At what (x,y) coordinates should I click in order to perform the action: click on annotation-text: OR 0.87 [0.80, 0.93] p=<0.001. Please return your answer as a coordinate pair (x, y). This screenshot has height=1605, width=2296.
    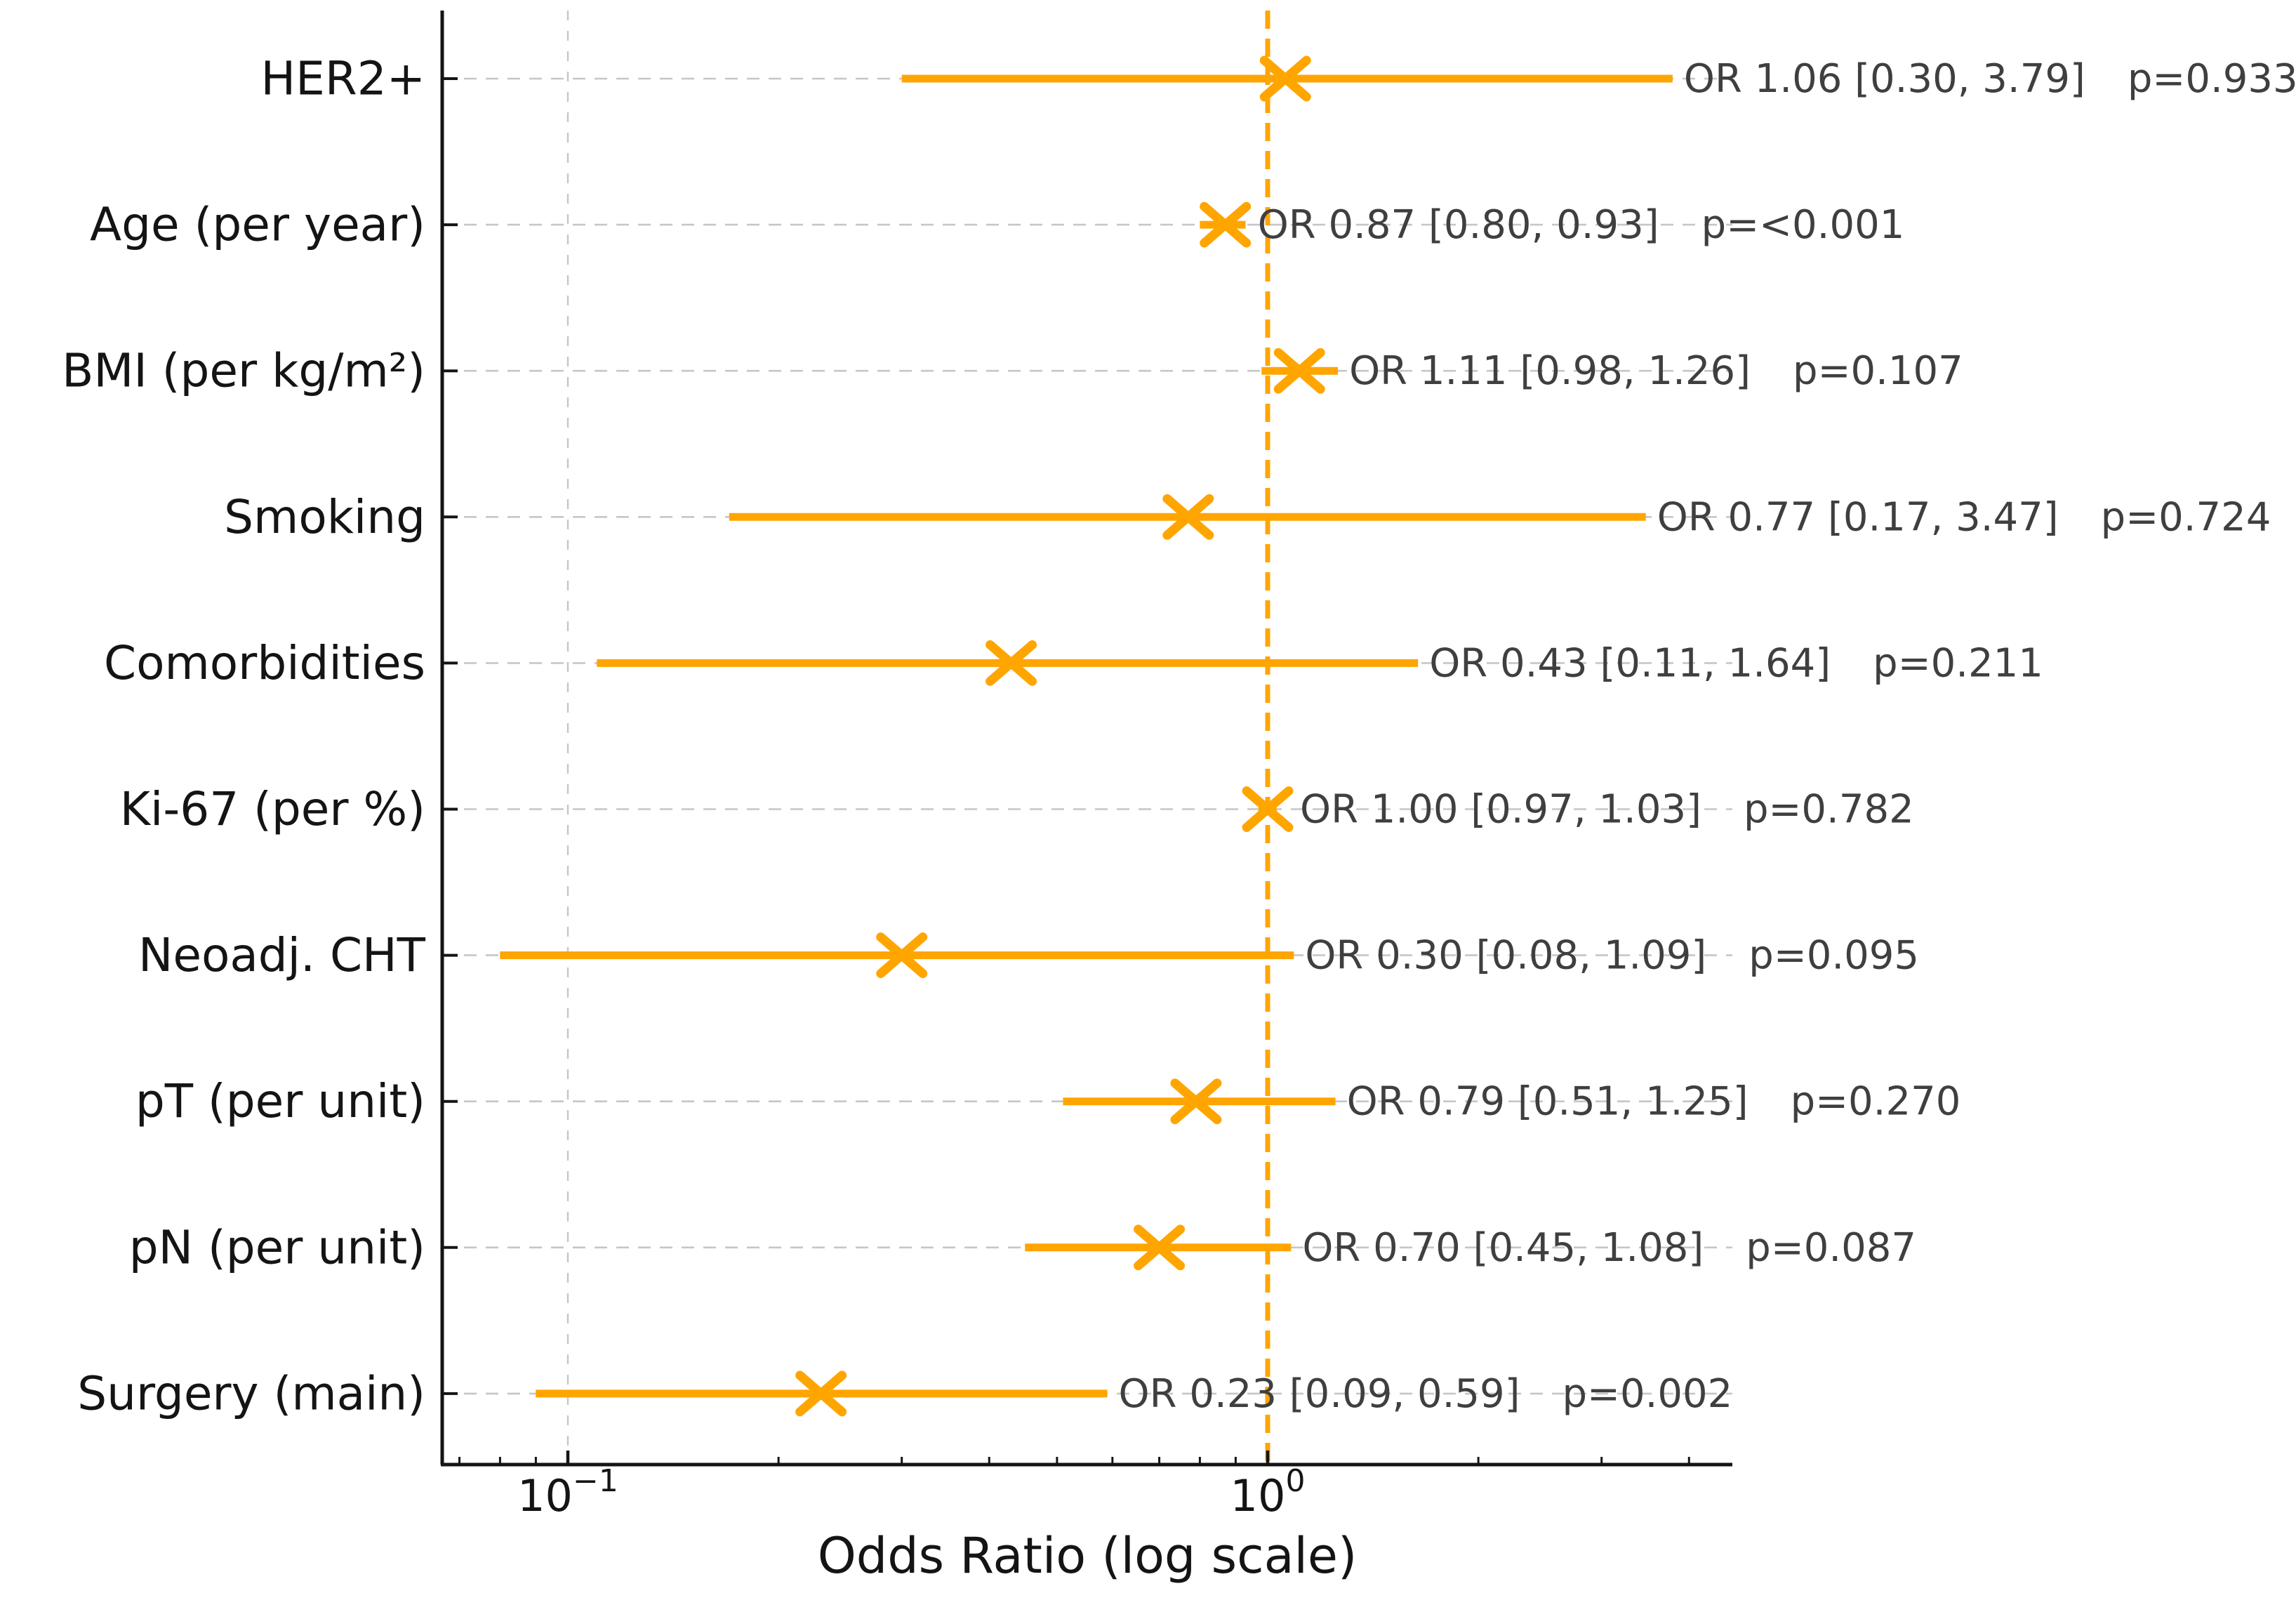
    Looking at the image, I should click on (1581, 225).